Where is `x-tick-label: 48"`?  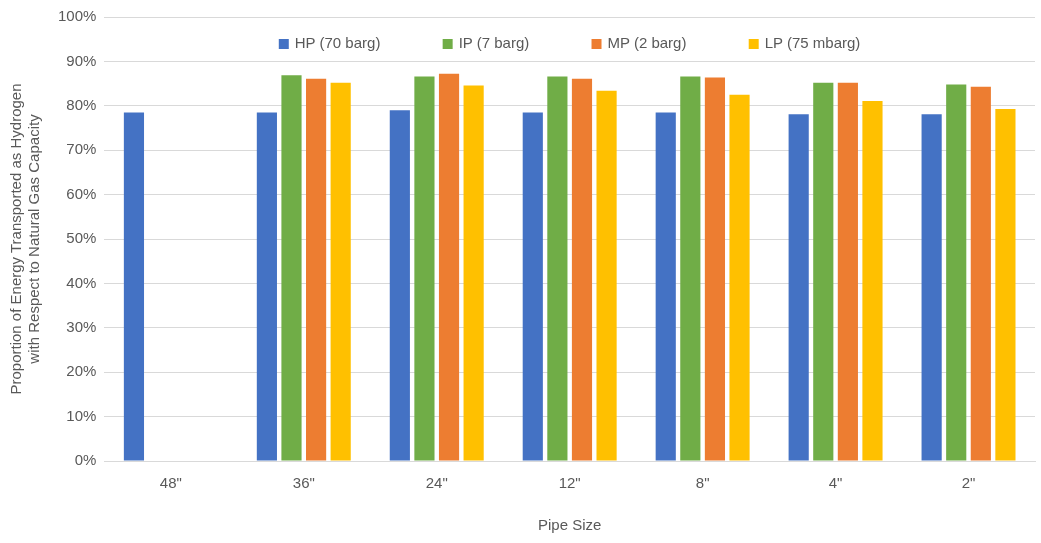
x-tick-label: 48" is located at coordinates (170, 483).